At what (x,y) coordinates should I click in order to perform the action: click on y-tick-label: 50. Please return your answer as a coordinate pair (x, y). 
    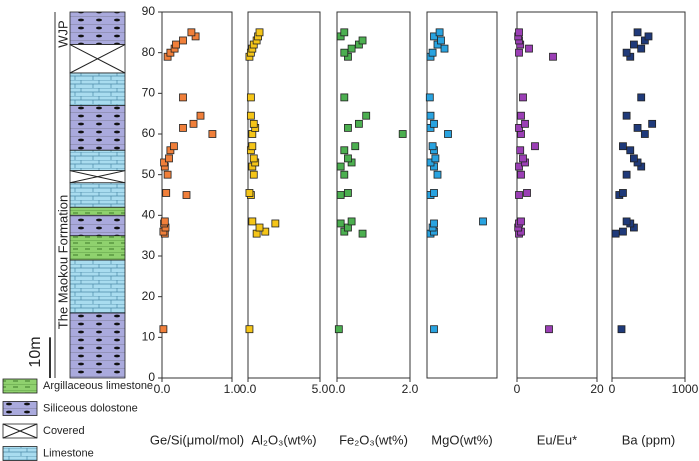
    Looking at the image, I should click on (149, 174).